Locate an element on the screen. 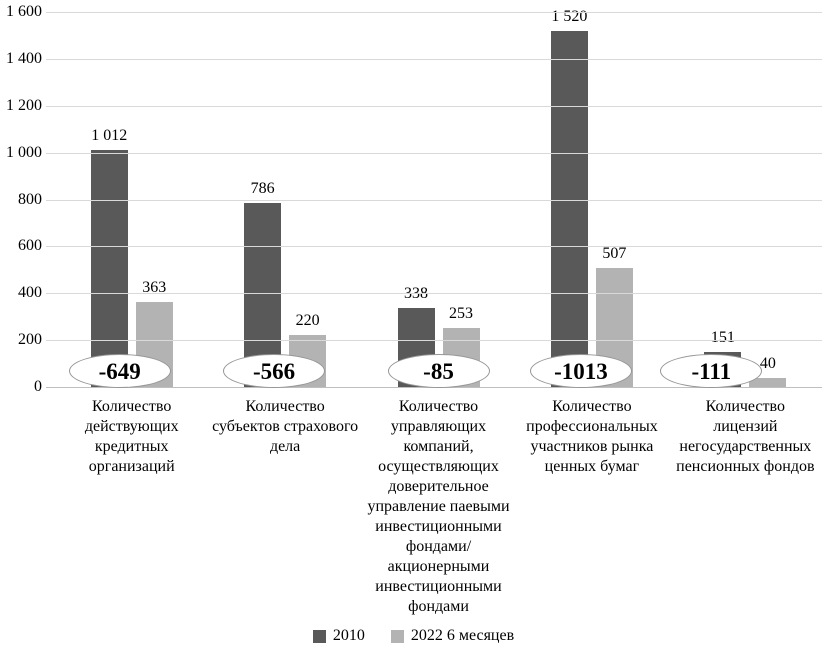 This screenshot has width=827, height=653. y-tick-label: 1 000 is located at coordinates (24, 152).